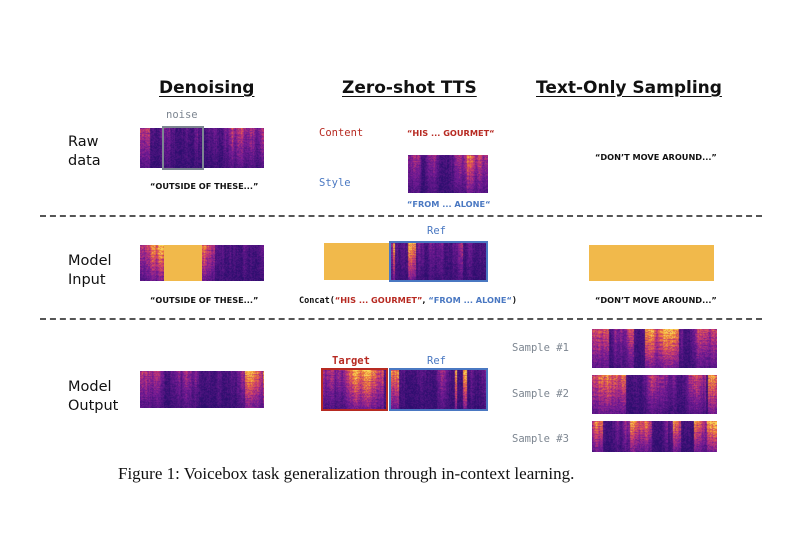 This screenshot has height=537, width=801. Describe the element at coordinates (83, 142) in the screenshot. I see `row-label-line: Raw` at that location.